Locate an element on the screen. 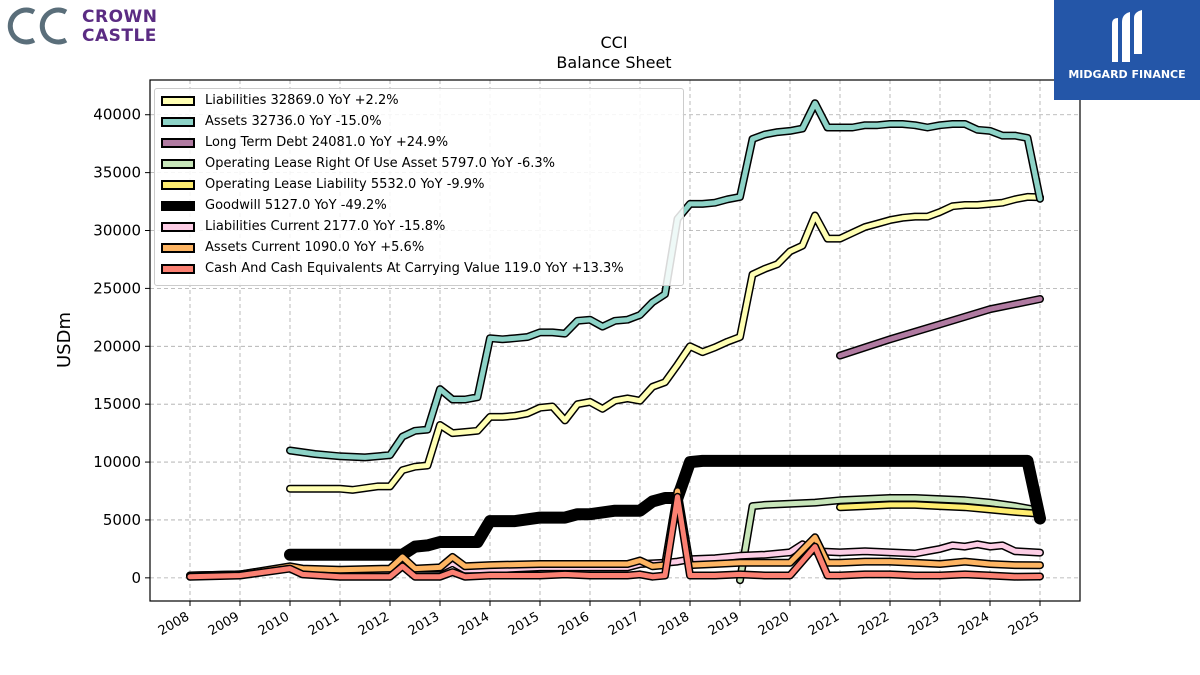 Image resolution: width=1200 pixels, height=675 pixels. x-tick-label: 2021 is located at coordinates (824, 624).